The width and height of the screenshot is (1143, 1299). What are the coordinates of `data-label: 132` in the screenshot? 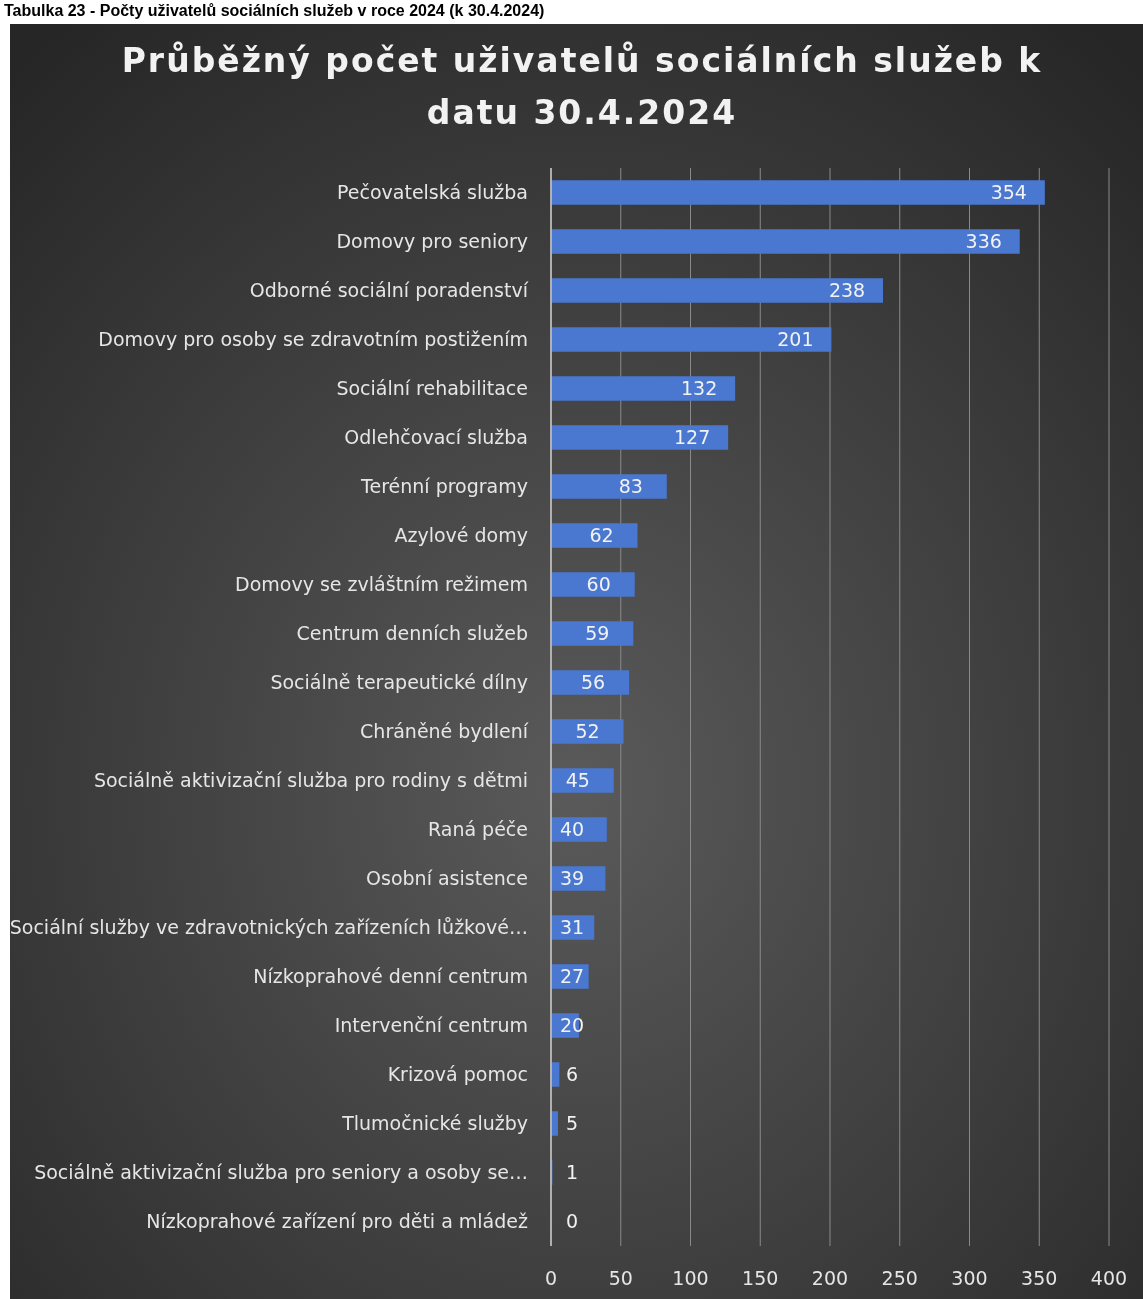 It's located at (699, 388).